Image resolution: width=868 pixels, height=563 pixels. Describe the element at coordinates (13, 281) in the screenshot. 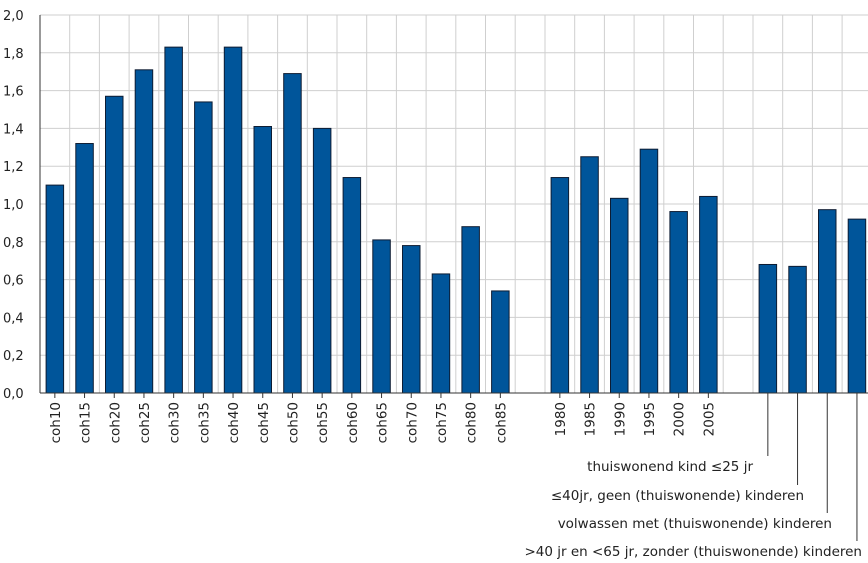

I see `y-tick-label: 0,6` at that location.